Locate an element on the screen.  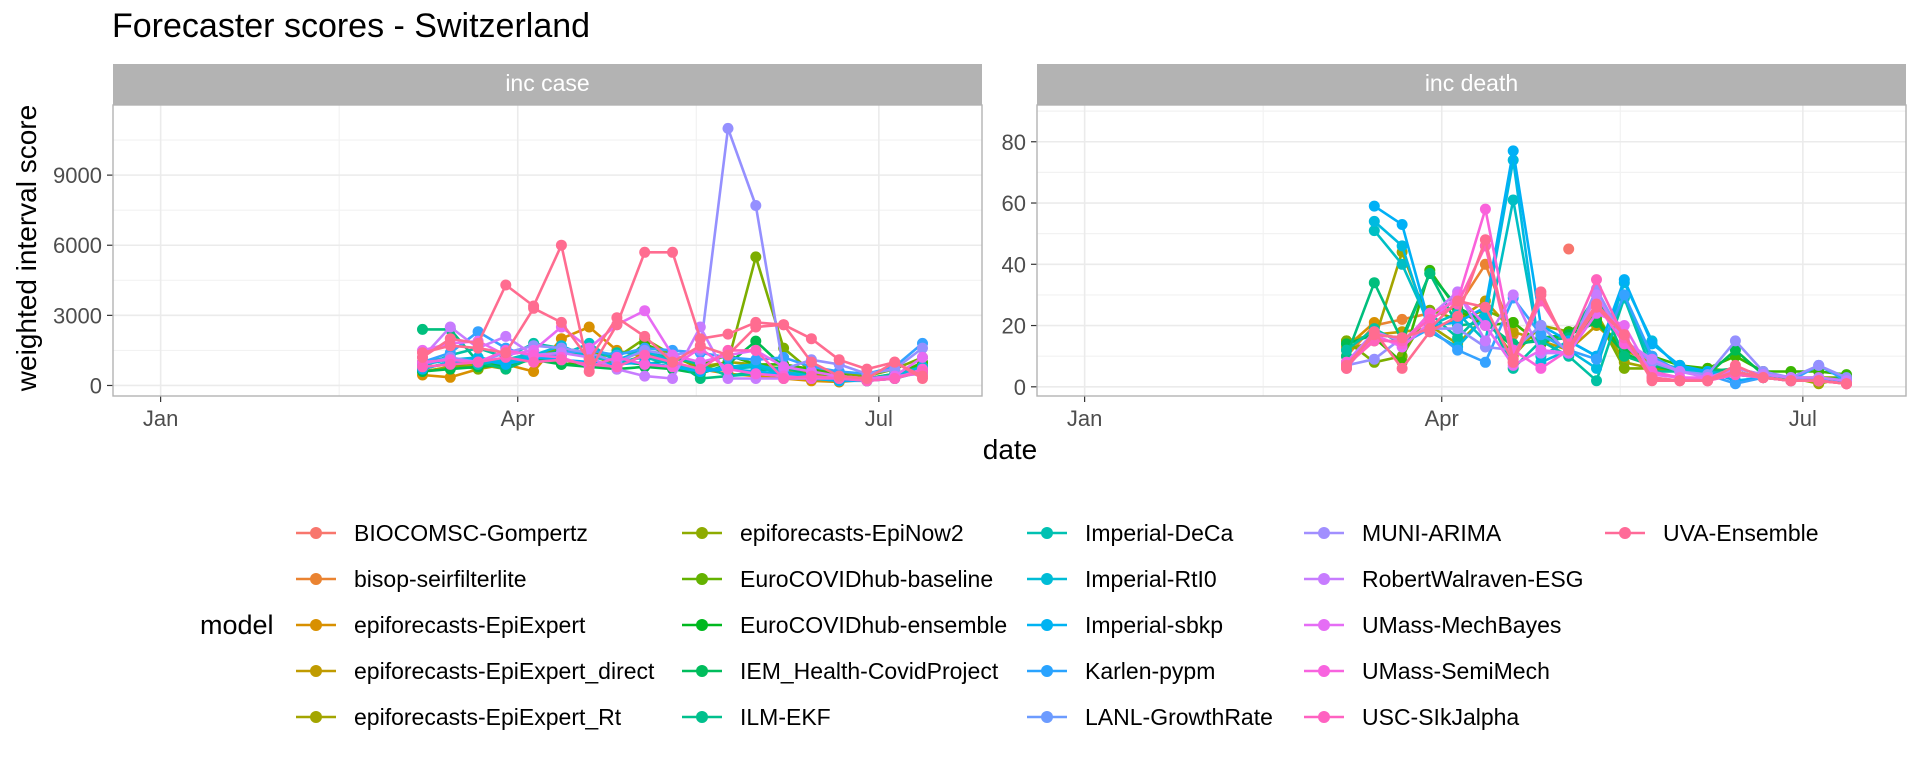
legend-label: epiforecasts-EpiExpert_direct is located at coordinates (504, 671).